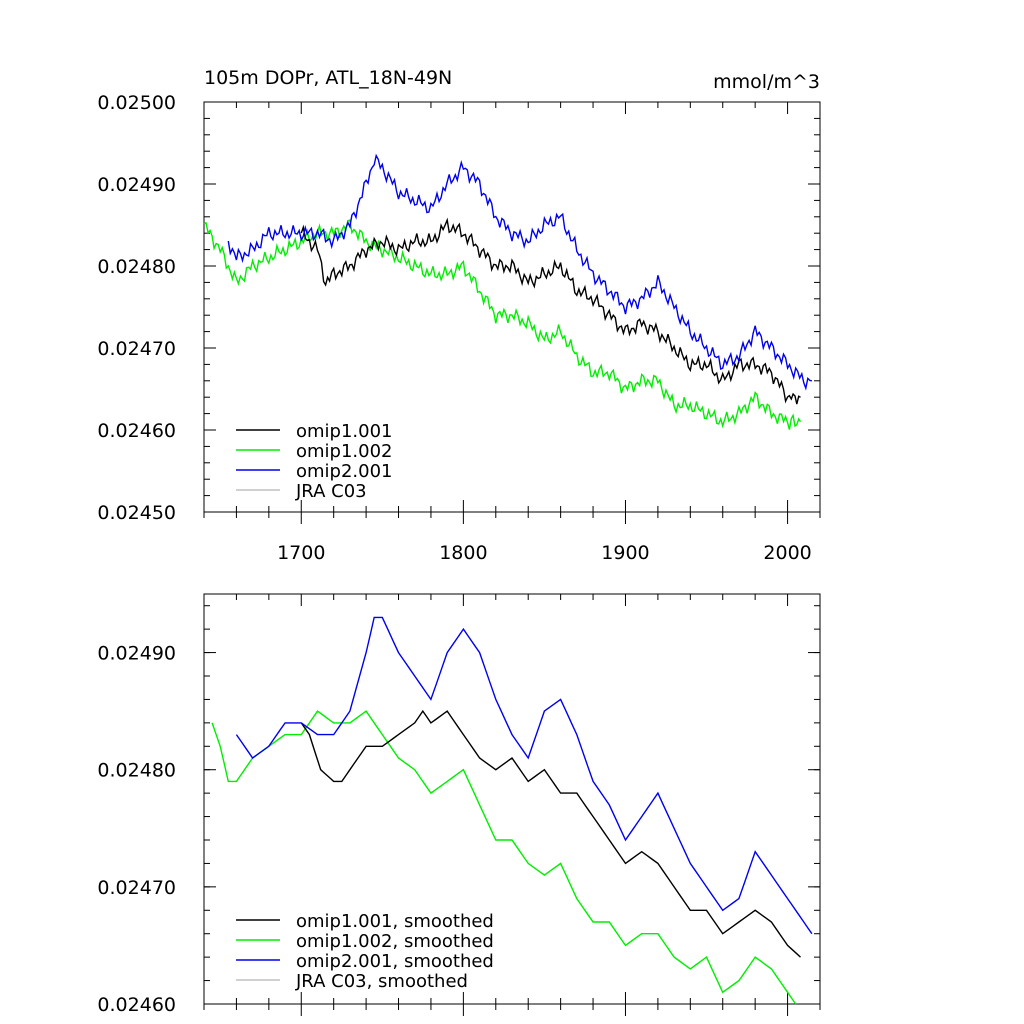 The image size is (1024, 1024). What do you see at coordinates (381, 981) in the screenshot?
I see `legend-label: JRA C03, smoothed` at bounding box center [381, 981].